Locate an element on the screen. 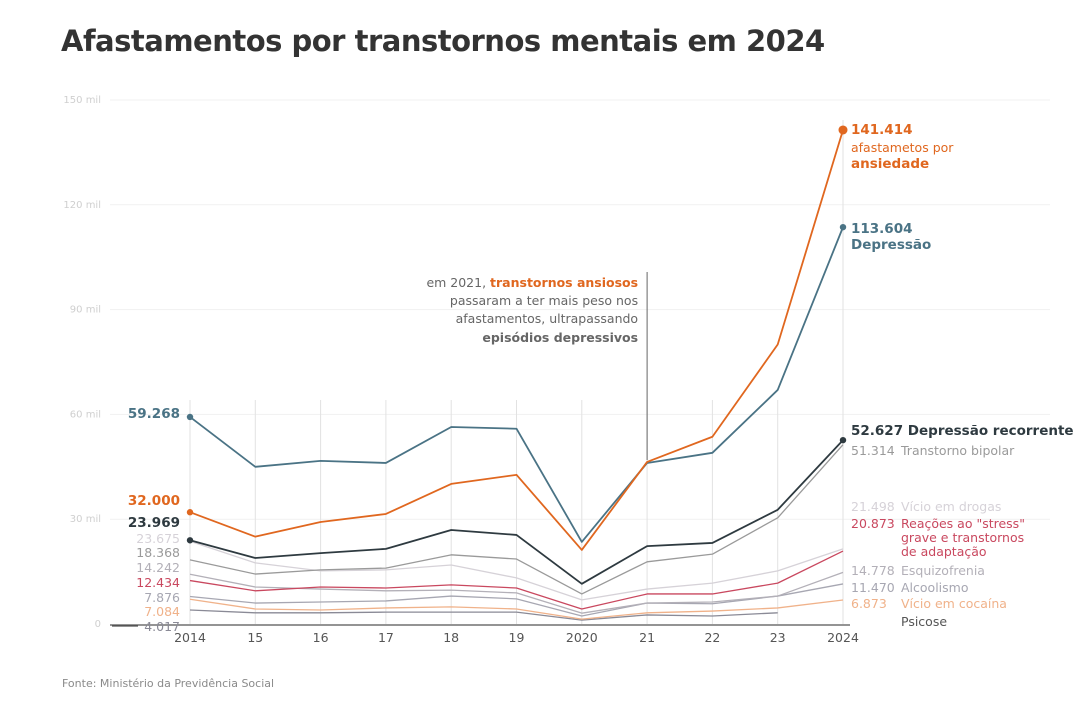 This screenshot has height=706, width=1081. start-label-depressao_recorrente: 23.969 is located at coordinates (154, 523).